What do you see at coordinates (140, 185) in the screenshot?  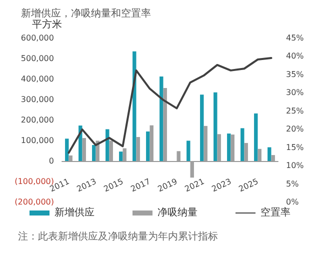 I see `x-tick-label: 2017` at bounding box center [140, 185].